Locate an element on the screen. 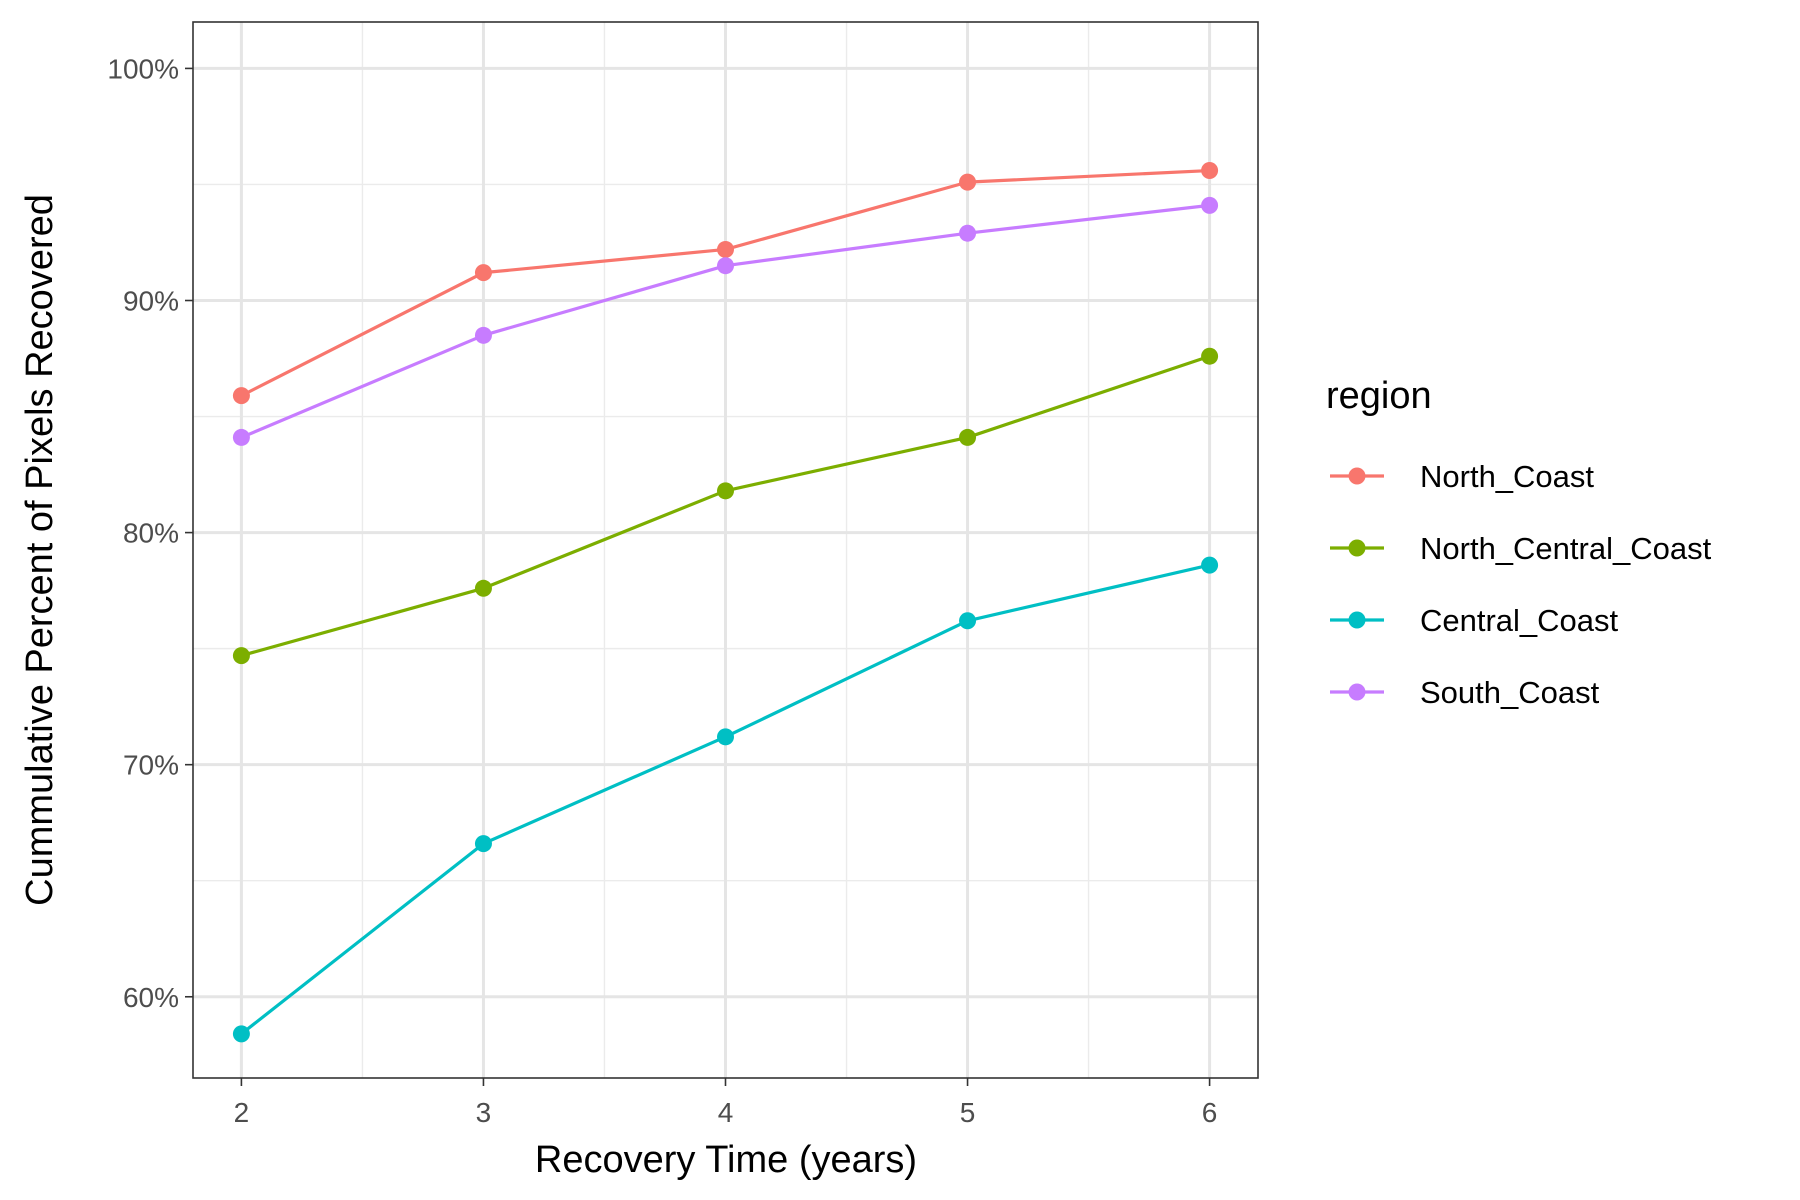  x-axis: 2 3 4 5 6 is located at coordinates (726, 1103).